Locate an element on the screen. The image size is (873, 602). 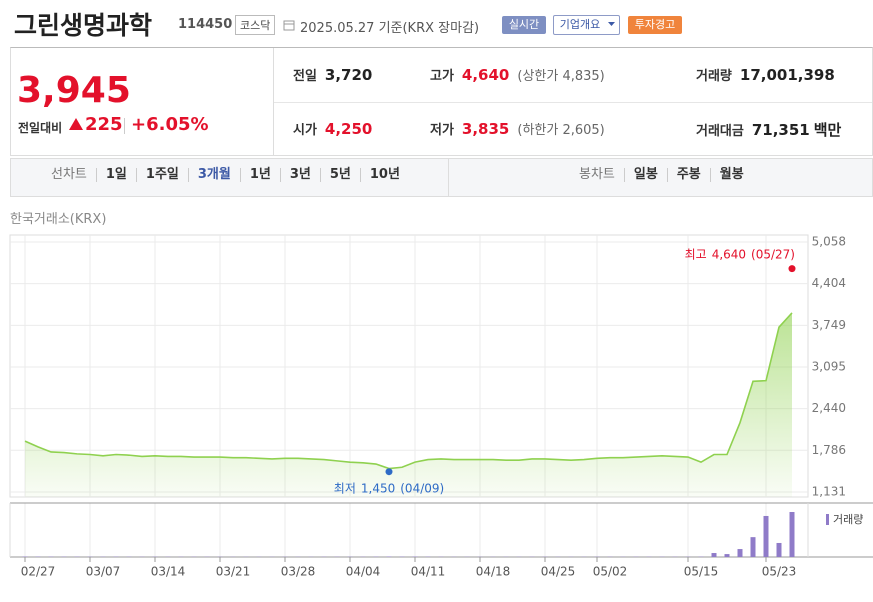
x-tick-label: 04/18 is located at coordinates (493, 572).